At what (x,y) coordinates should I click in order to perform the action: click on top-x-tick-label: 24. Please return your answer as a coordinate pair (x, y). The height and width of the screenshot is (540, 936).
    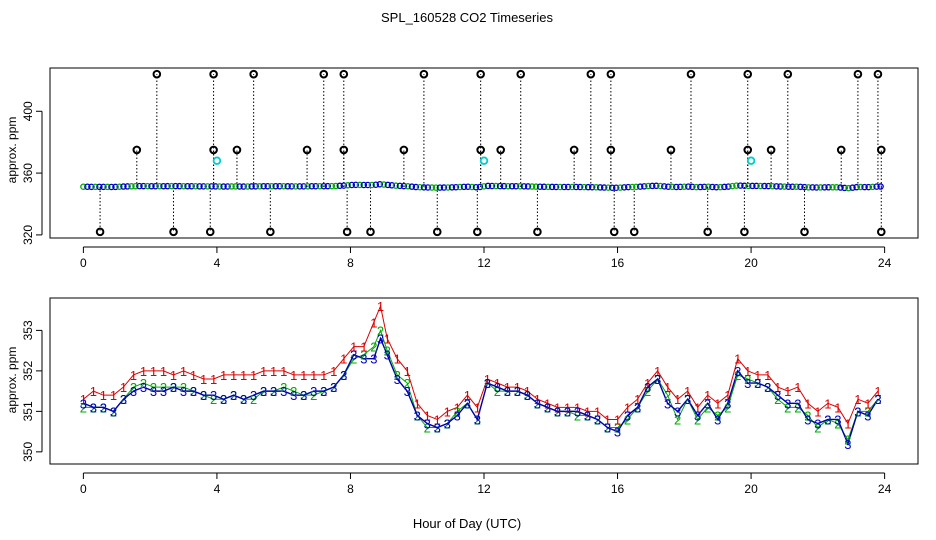
    Looking at the image, I should click on (885, 263).